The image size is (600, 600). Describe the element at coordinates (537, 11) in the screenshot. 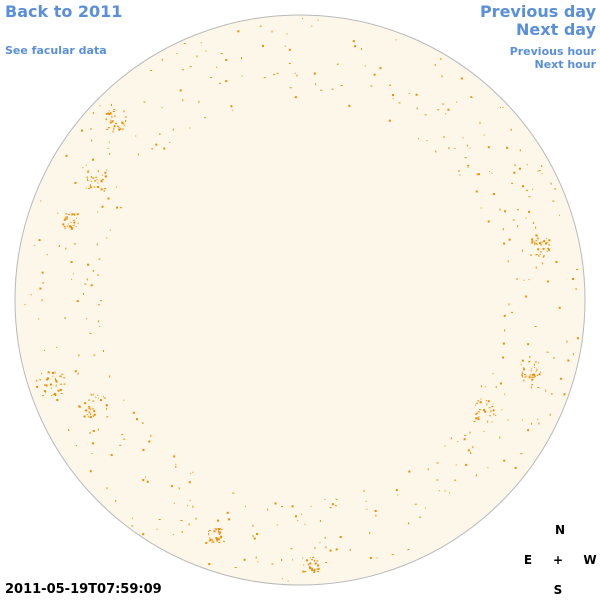

I see `previous-day-link: Previous day` at that location.